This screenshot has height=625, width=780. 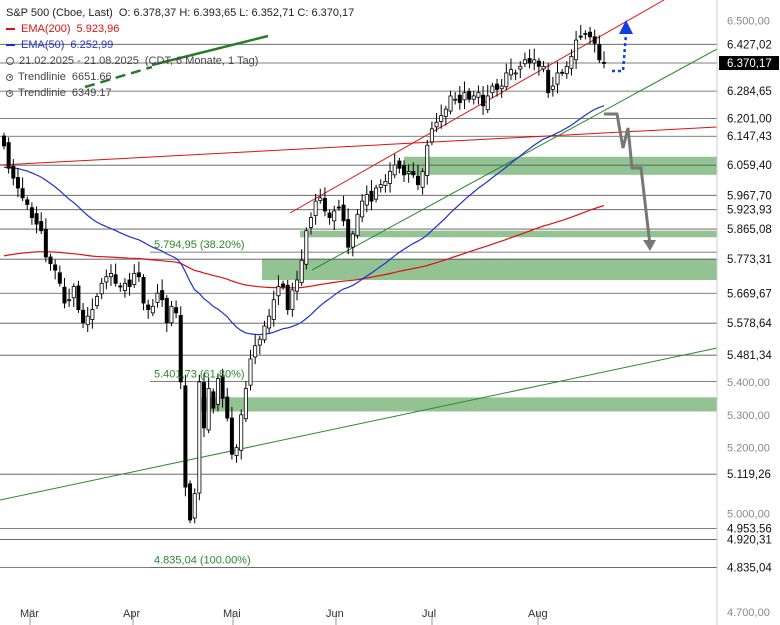 I want to click on price-label: 6.370,17, so click(x=749, y=64).